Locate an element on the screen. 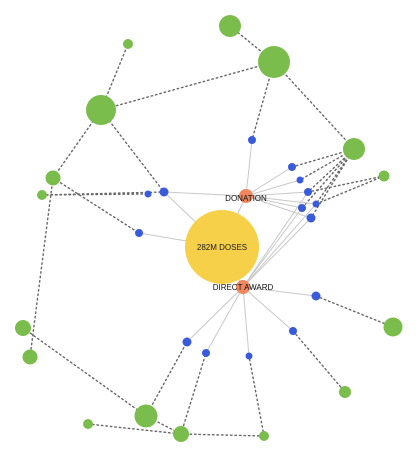 The height and width of the screenshot is (469, 419). recipient-node-b10 is located at coordinates (139, 233).